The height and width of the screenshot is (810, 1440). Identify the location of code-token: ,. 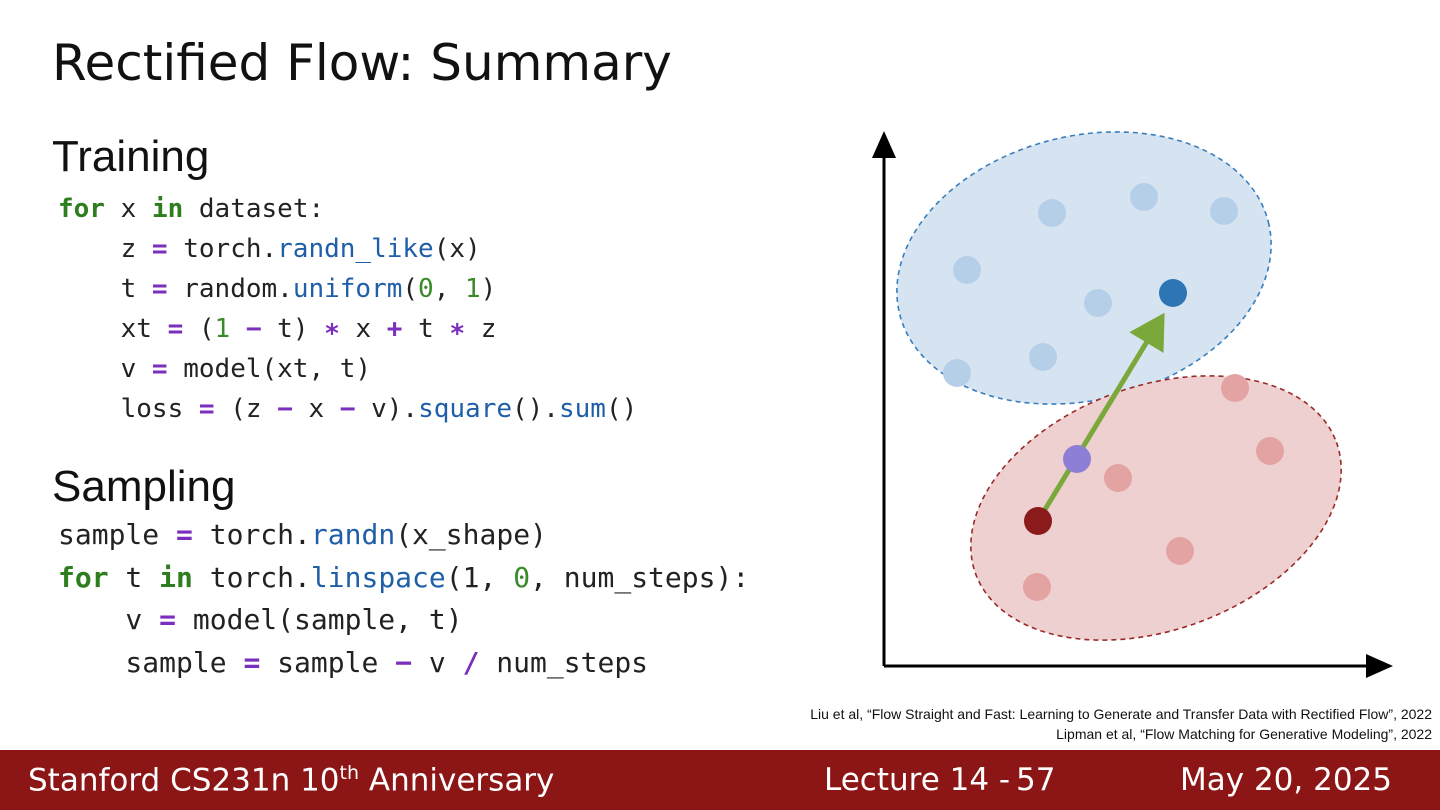
(449, 289).